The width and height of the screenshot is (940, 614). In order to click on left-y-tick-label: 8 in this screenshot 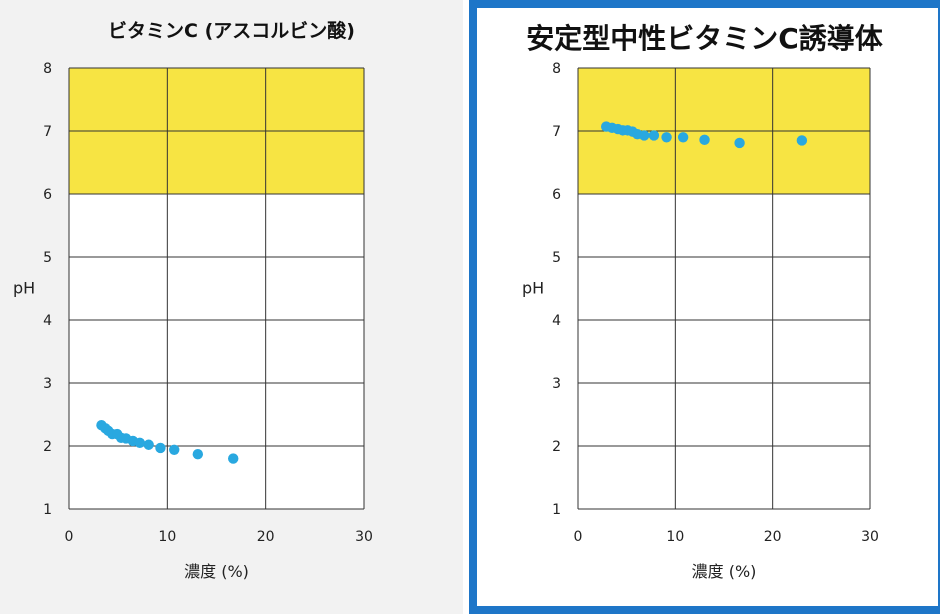, I will do `click(47, 69)`.